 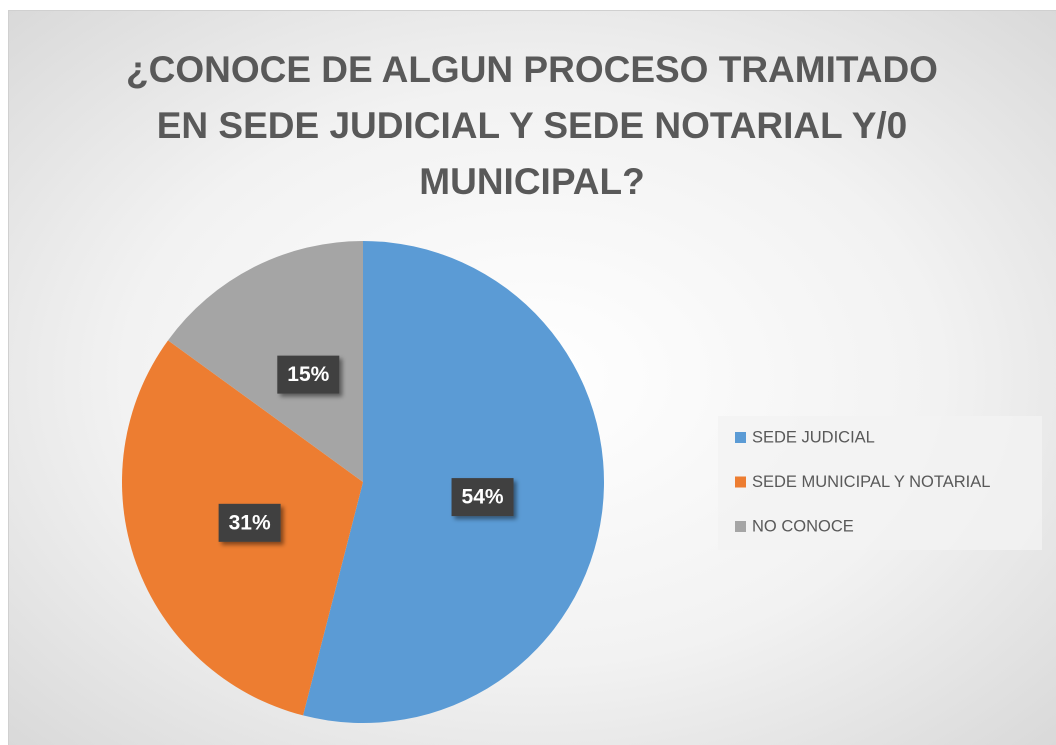 I want to click on legend-label: NO CONOCE, so click(x=803, y=526).